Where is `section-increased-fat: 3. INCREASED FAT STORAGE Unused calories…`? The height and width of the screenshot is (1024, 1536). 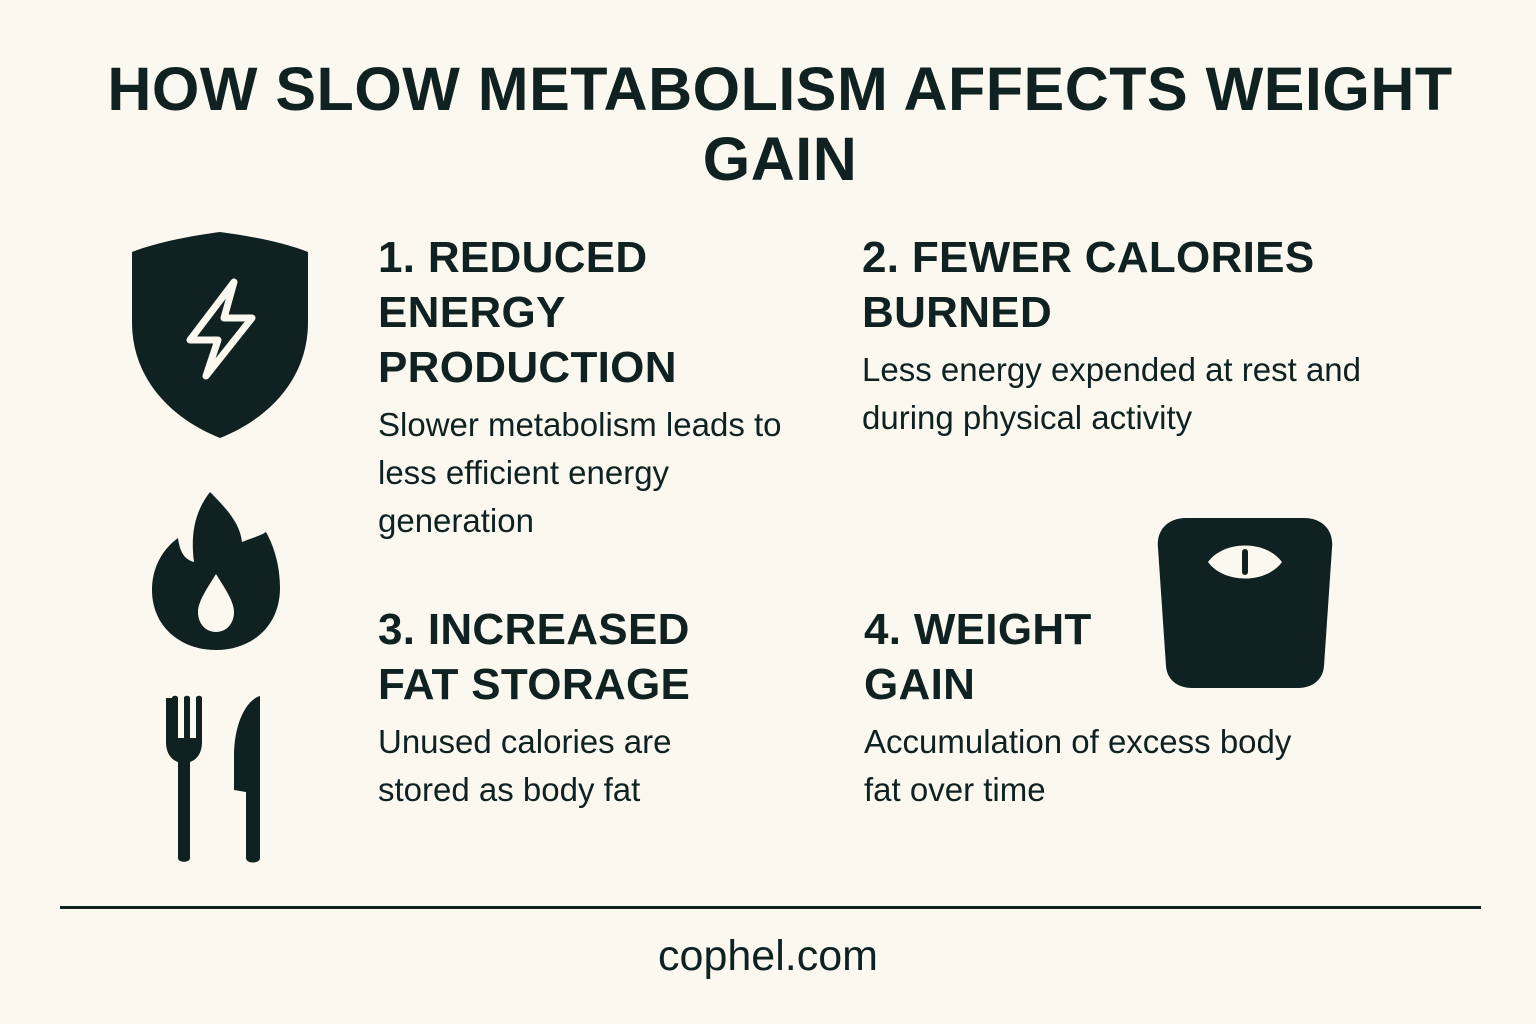 section-increased-fat: 3. INCREASED FAT STORAGE Unused calories… is located at coordinates (568, 708).